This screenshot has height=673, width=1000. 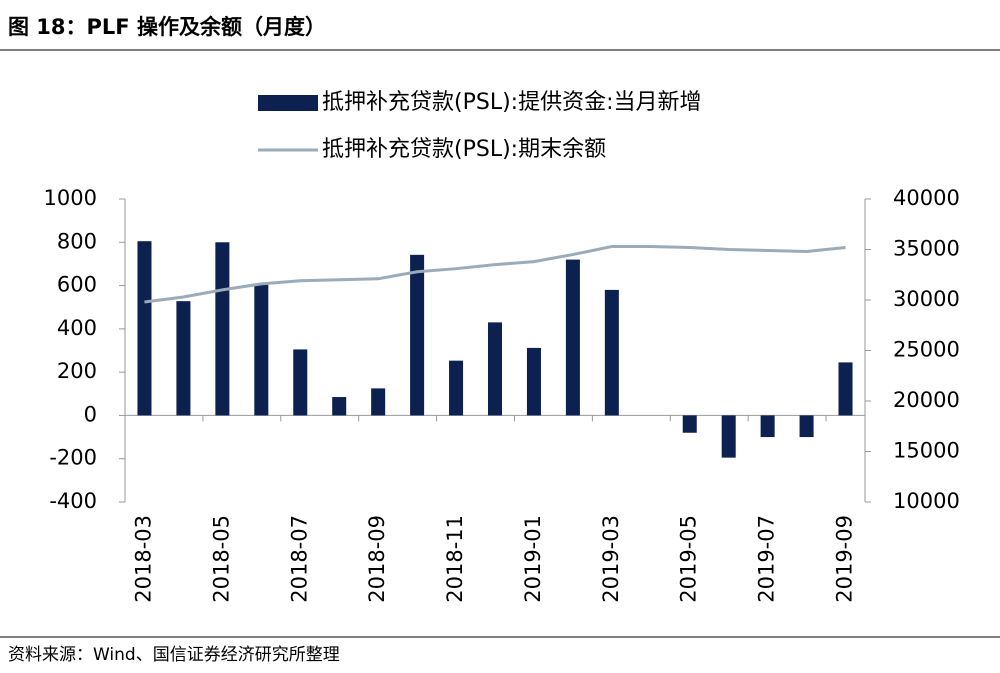 What do you see at coordinates (167, 27) in the screenshot?
I see `chart-title: 图 18：PLF 操作及余额（月度）` at bounding box center [167, 27].